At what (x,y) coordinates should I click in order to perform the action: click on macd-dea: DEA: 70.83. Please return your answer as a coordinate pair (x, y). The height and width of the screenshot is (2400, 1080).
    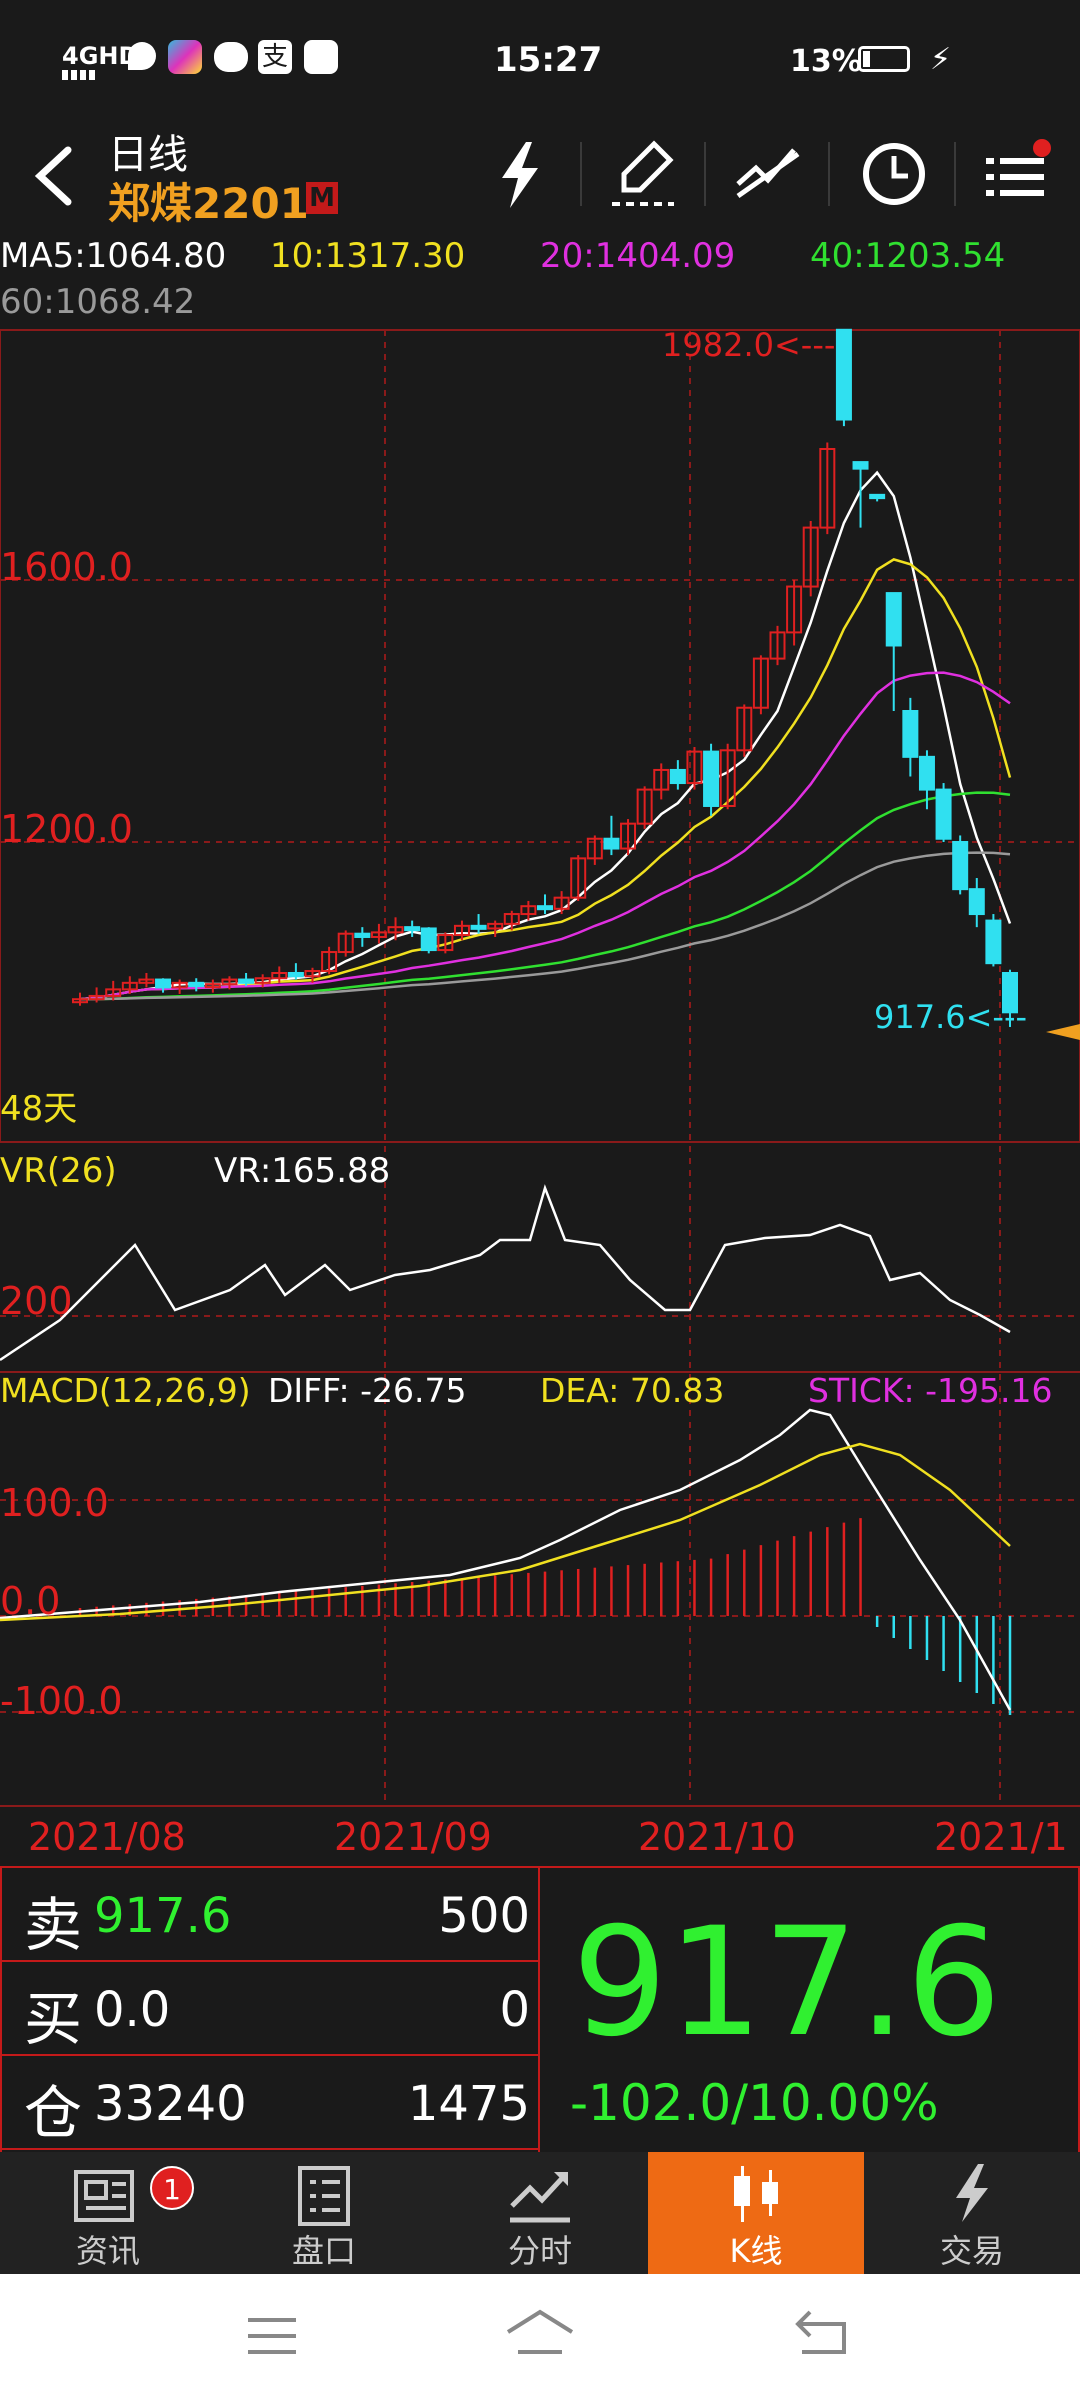
    Looking at the image, I should click on (632, 1390).